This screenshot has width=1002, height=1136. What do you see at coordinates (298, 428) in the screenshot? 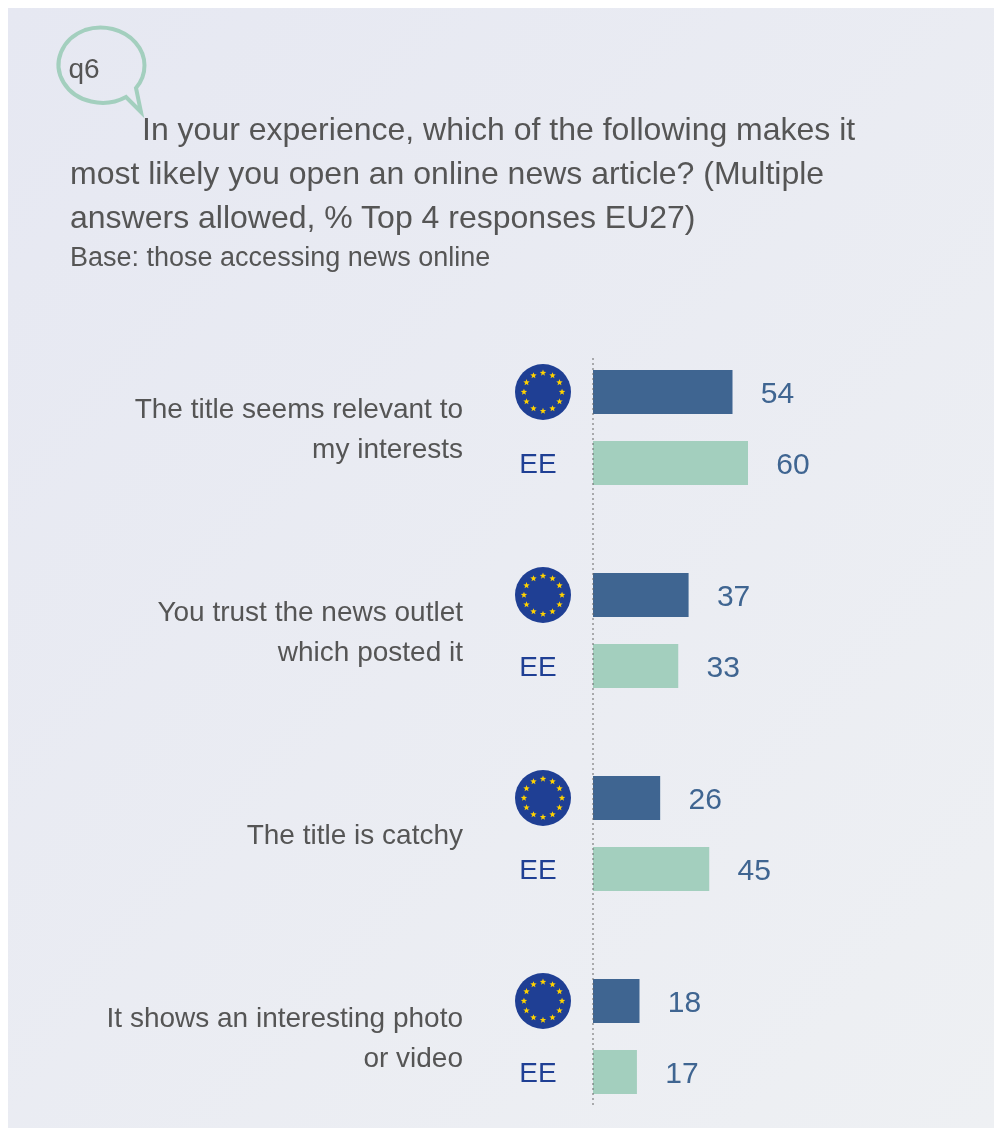
I see `y-tick-label: The title seems relevant to my interests` at bounding box center [298, 428].